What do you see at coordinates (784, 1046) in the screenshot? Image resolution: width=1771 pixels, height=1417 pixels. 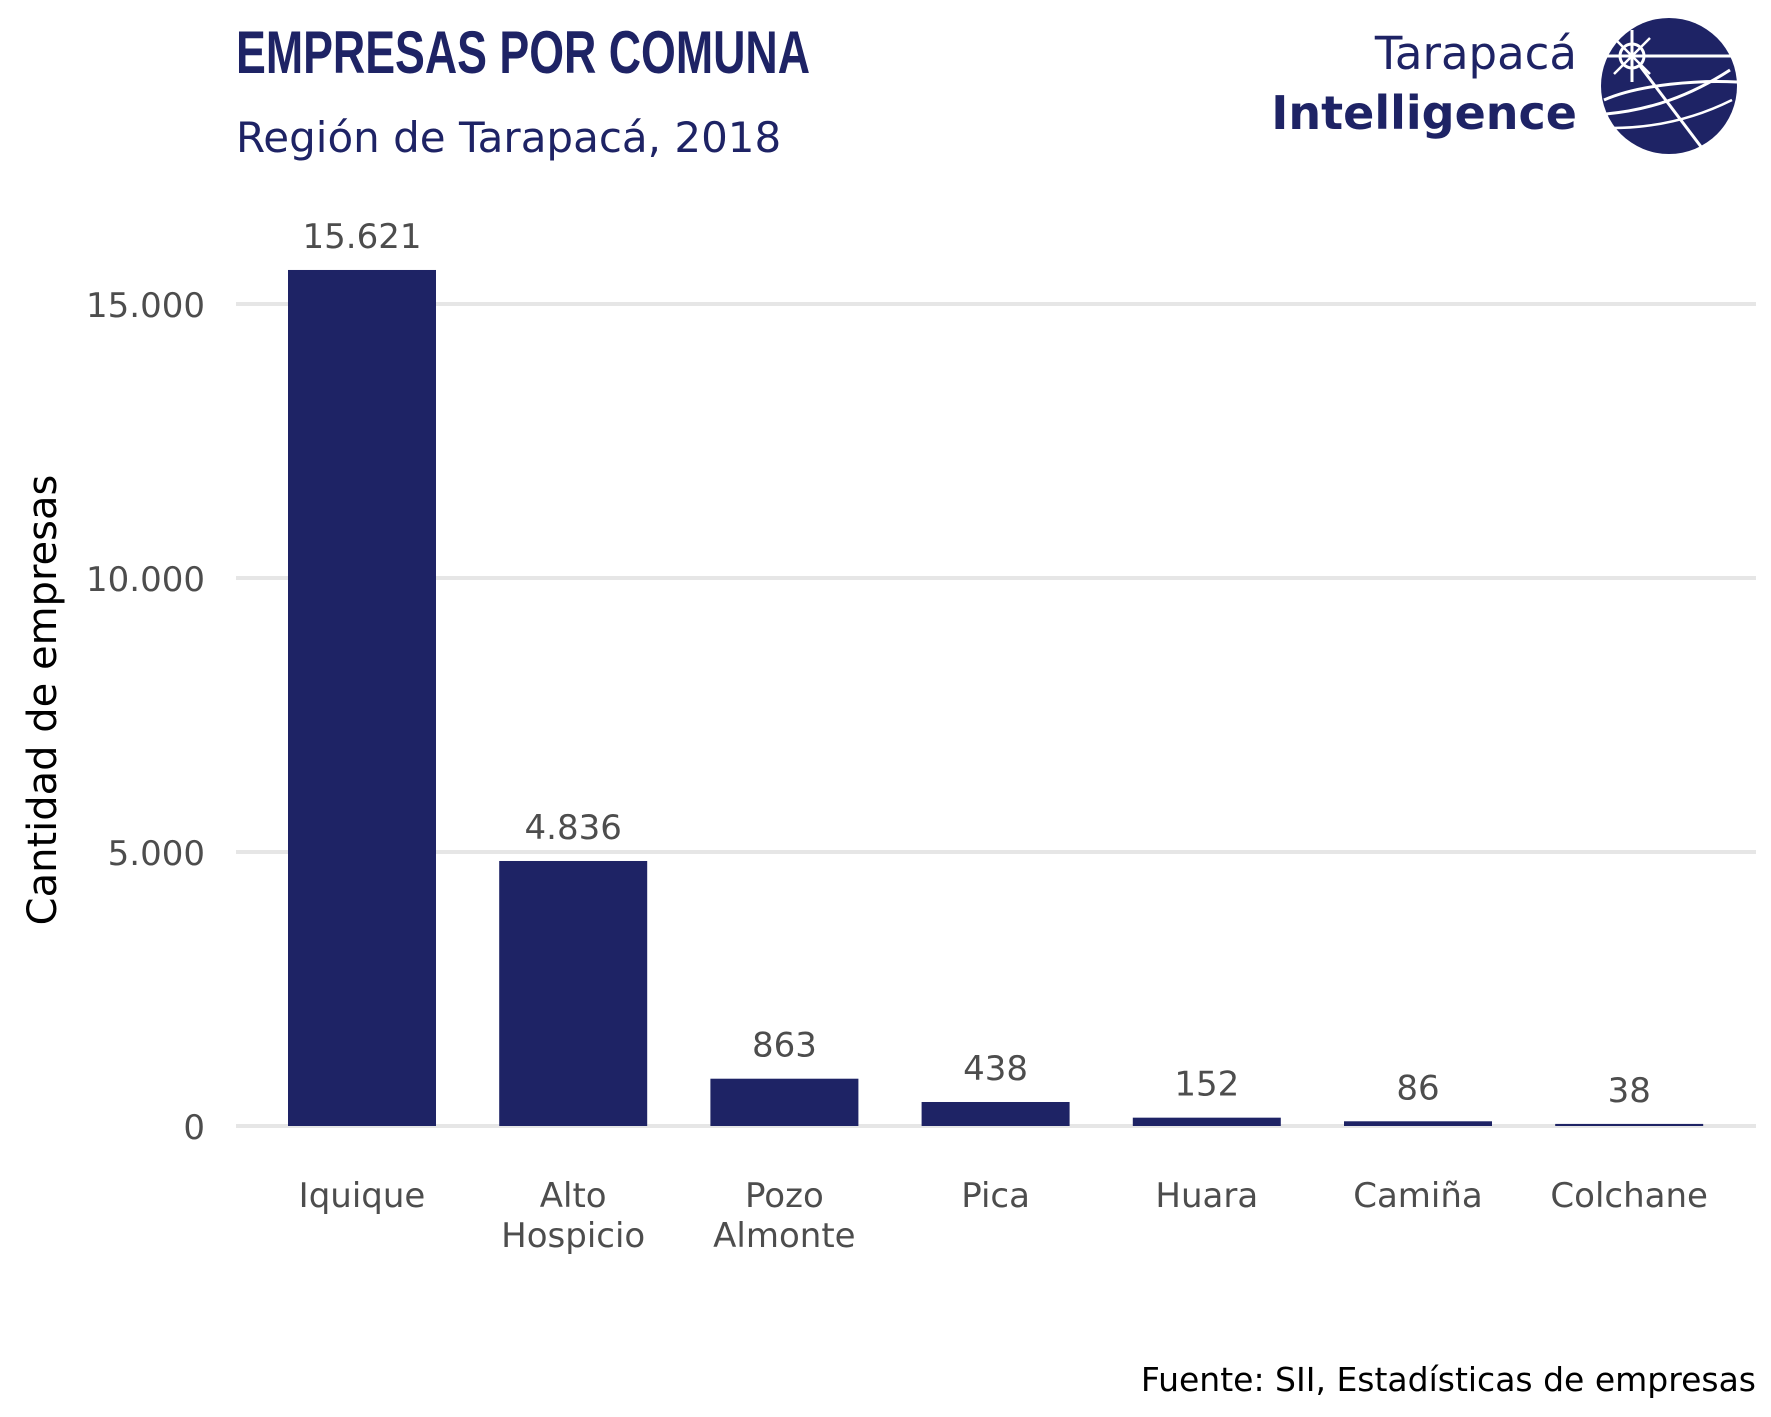 I see `bar-value-label: 863` at bounding box center [784, 1046].